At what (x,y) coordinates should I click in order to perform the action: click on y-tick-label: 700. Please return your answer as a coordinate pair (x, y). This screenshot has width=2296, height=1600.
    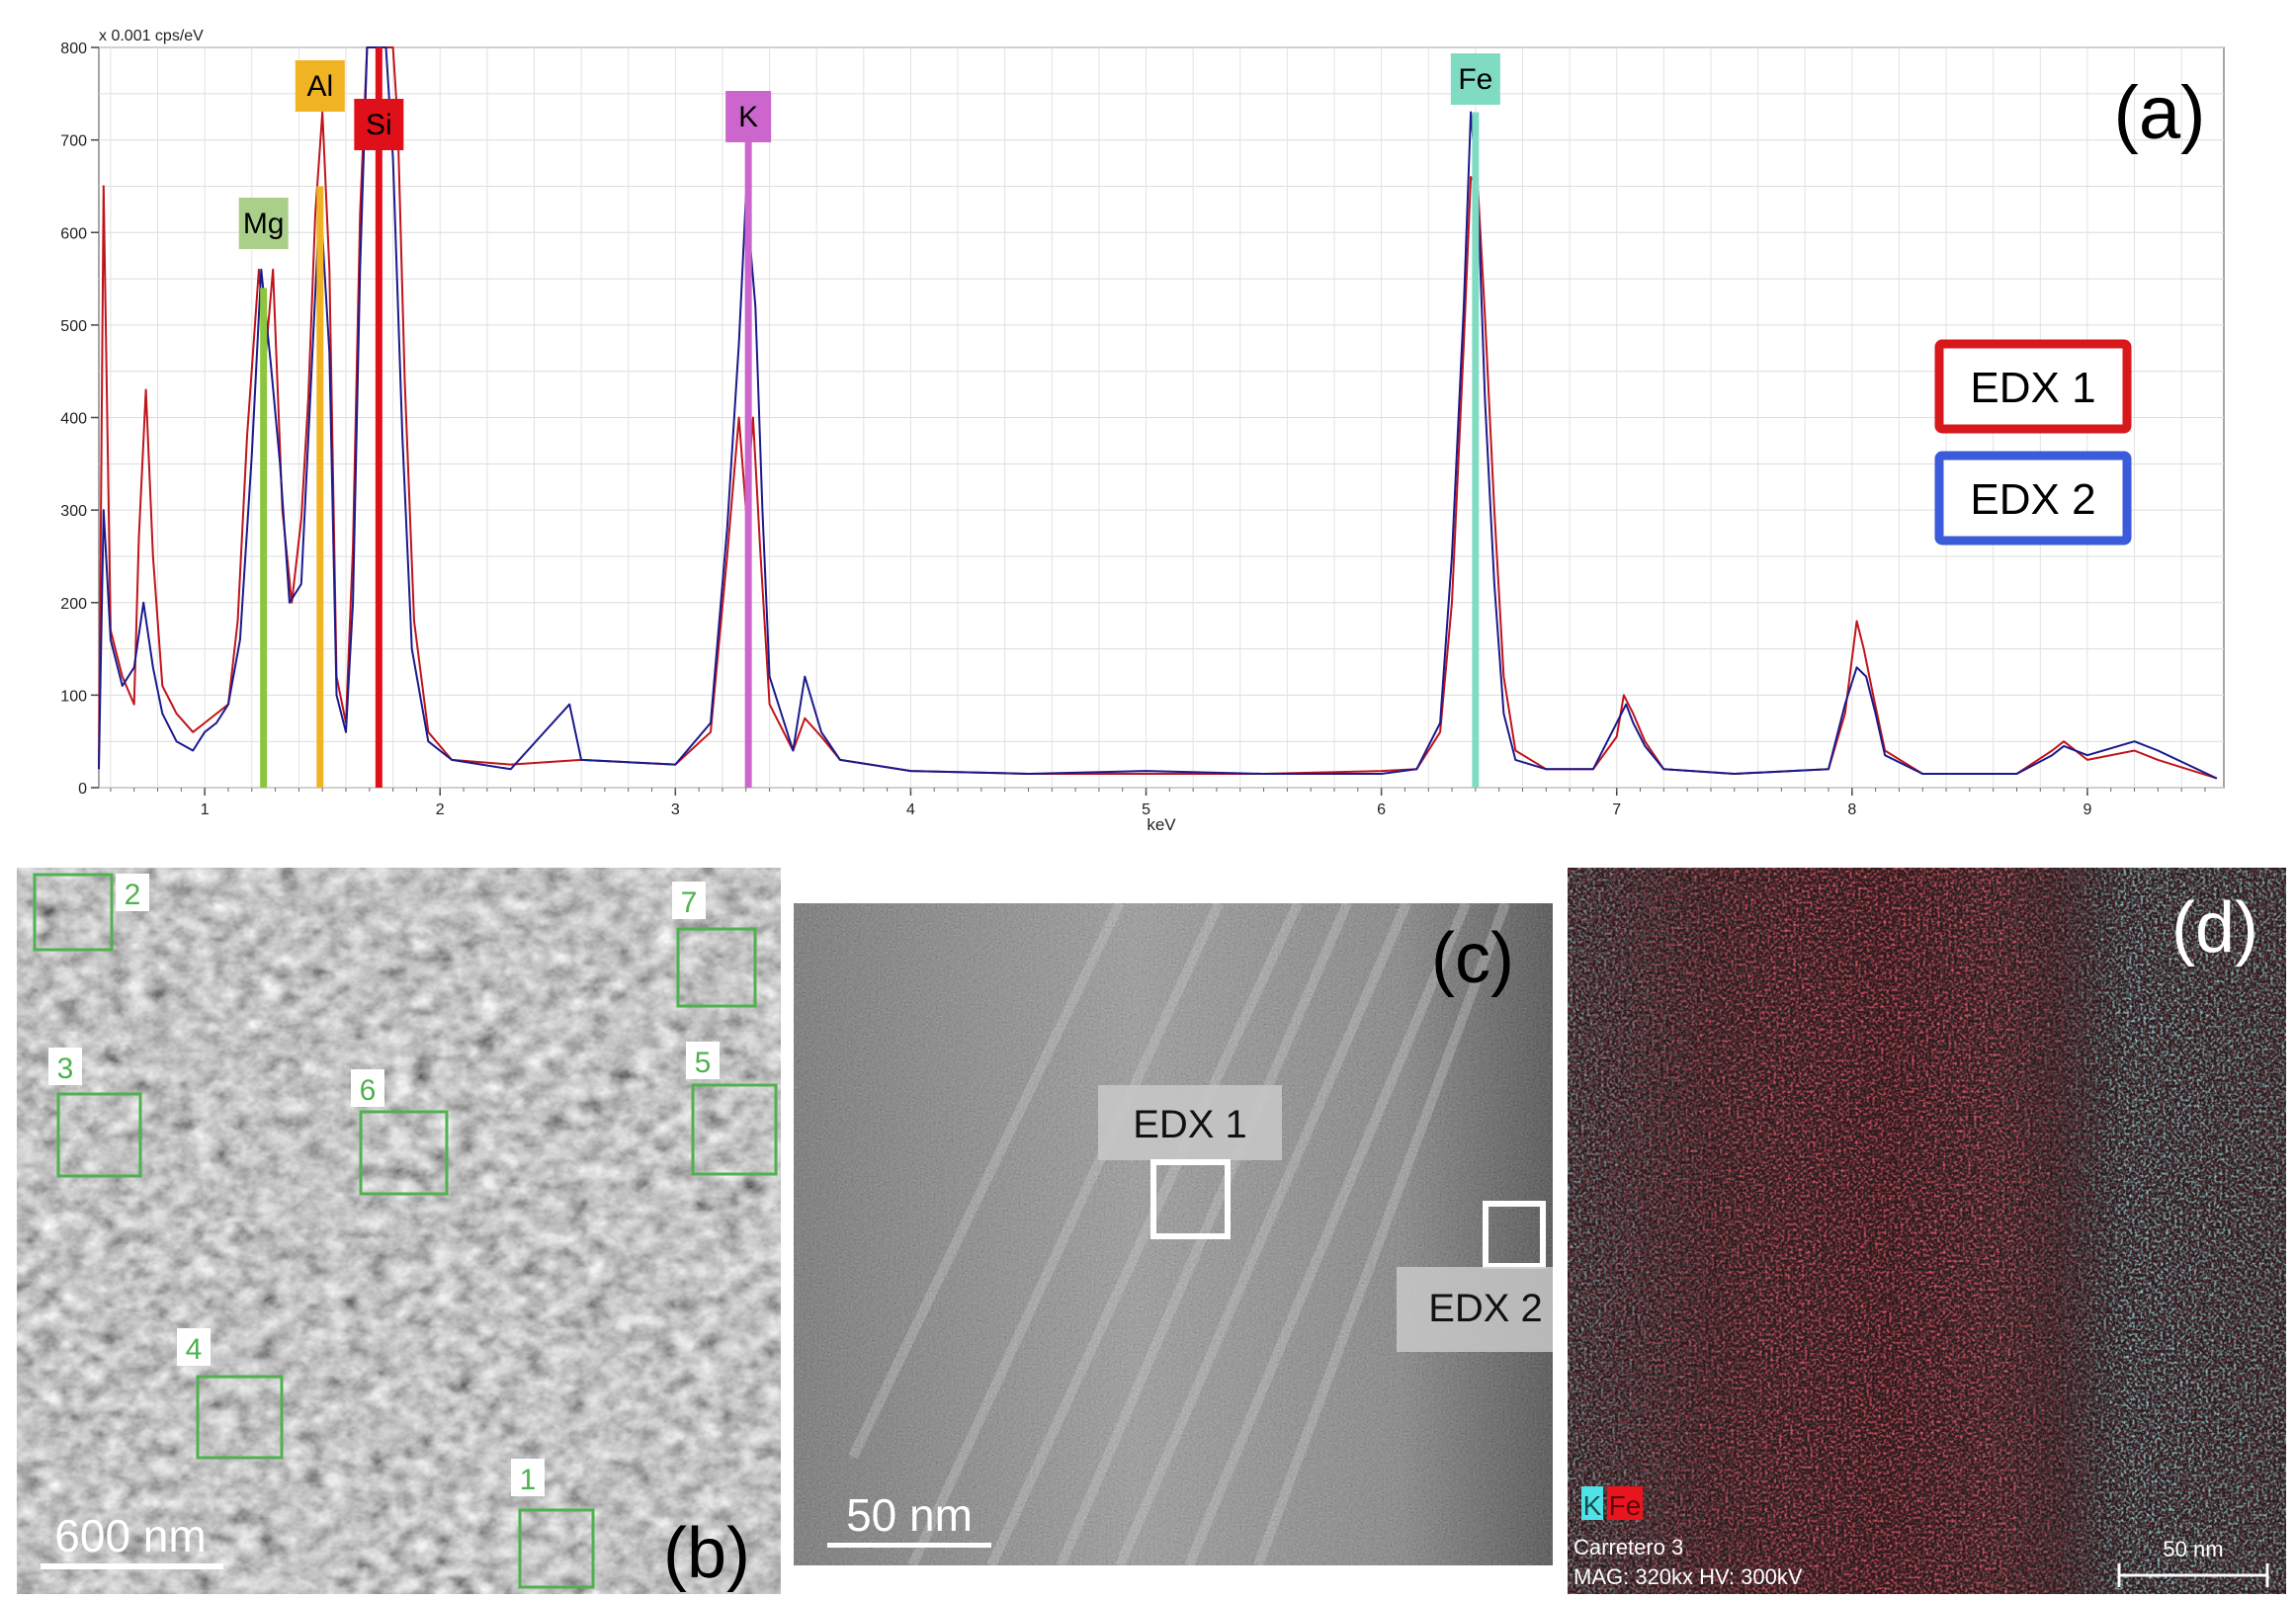
    Looking at the image, I should click on (73, 142).